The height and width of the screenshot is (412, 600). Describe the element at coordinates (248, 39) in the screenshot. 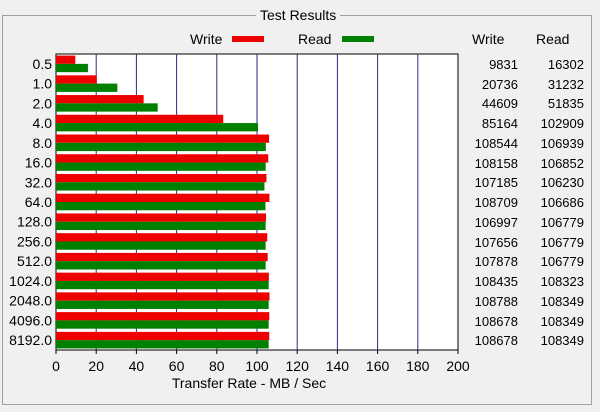

I see `legend-write-swatch` at that location.